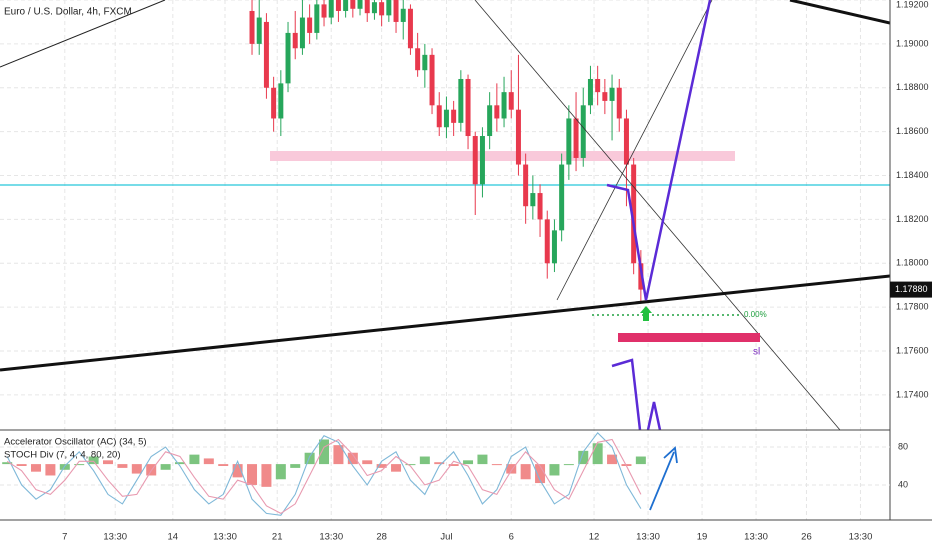  Describe the element at coordinates (277, 537) in the screenshot. I see `x-tick-label: 21` at that location.